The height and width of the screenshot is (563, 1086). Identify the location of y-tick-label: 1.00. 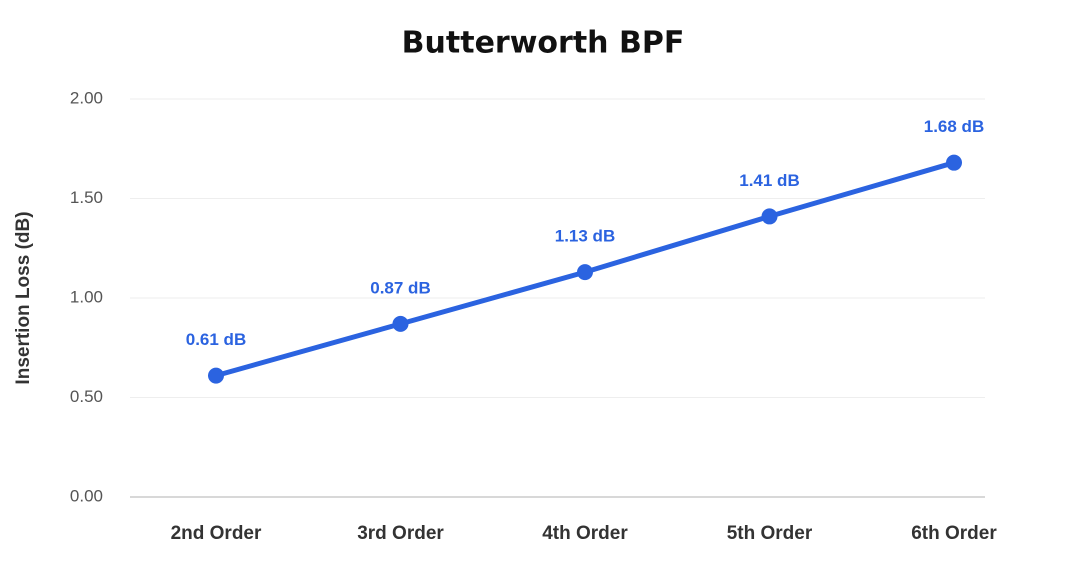
(86, 296).